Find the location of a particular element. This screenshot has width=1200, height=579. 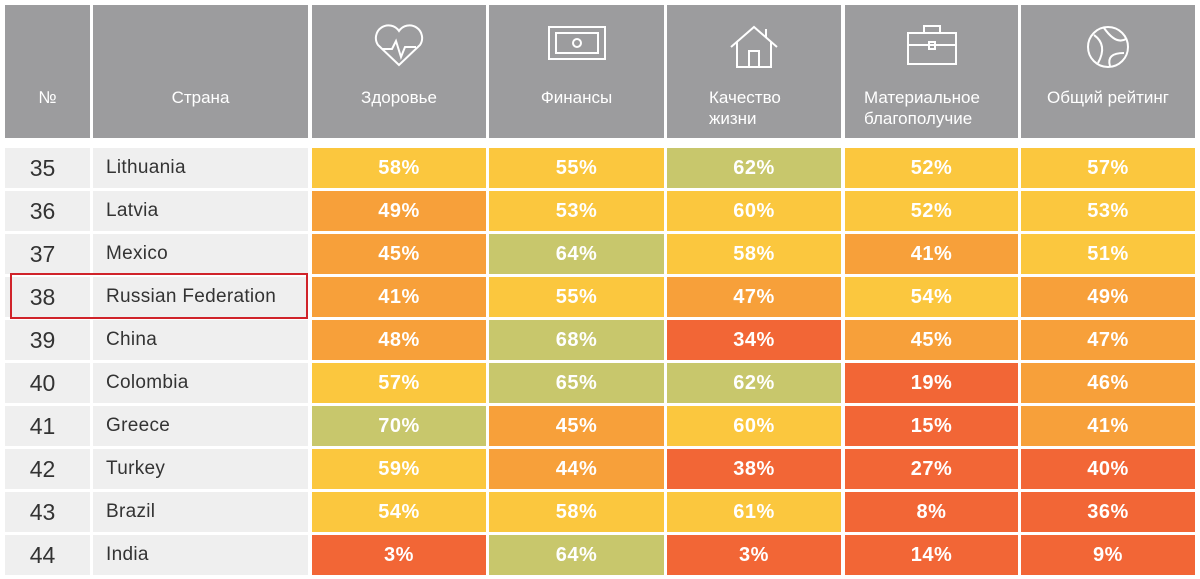

value-cell: 68% is located at coordinates (576, 340).